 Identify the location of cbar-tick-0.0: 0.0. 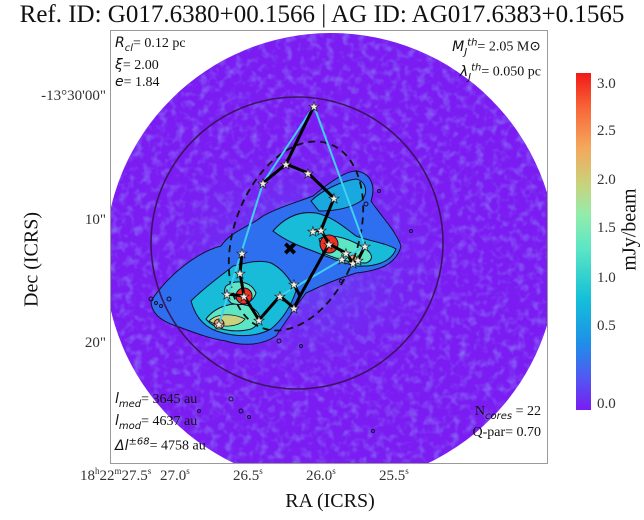
(606, 404).